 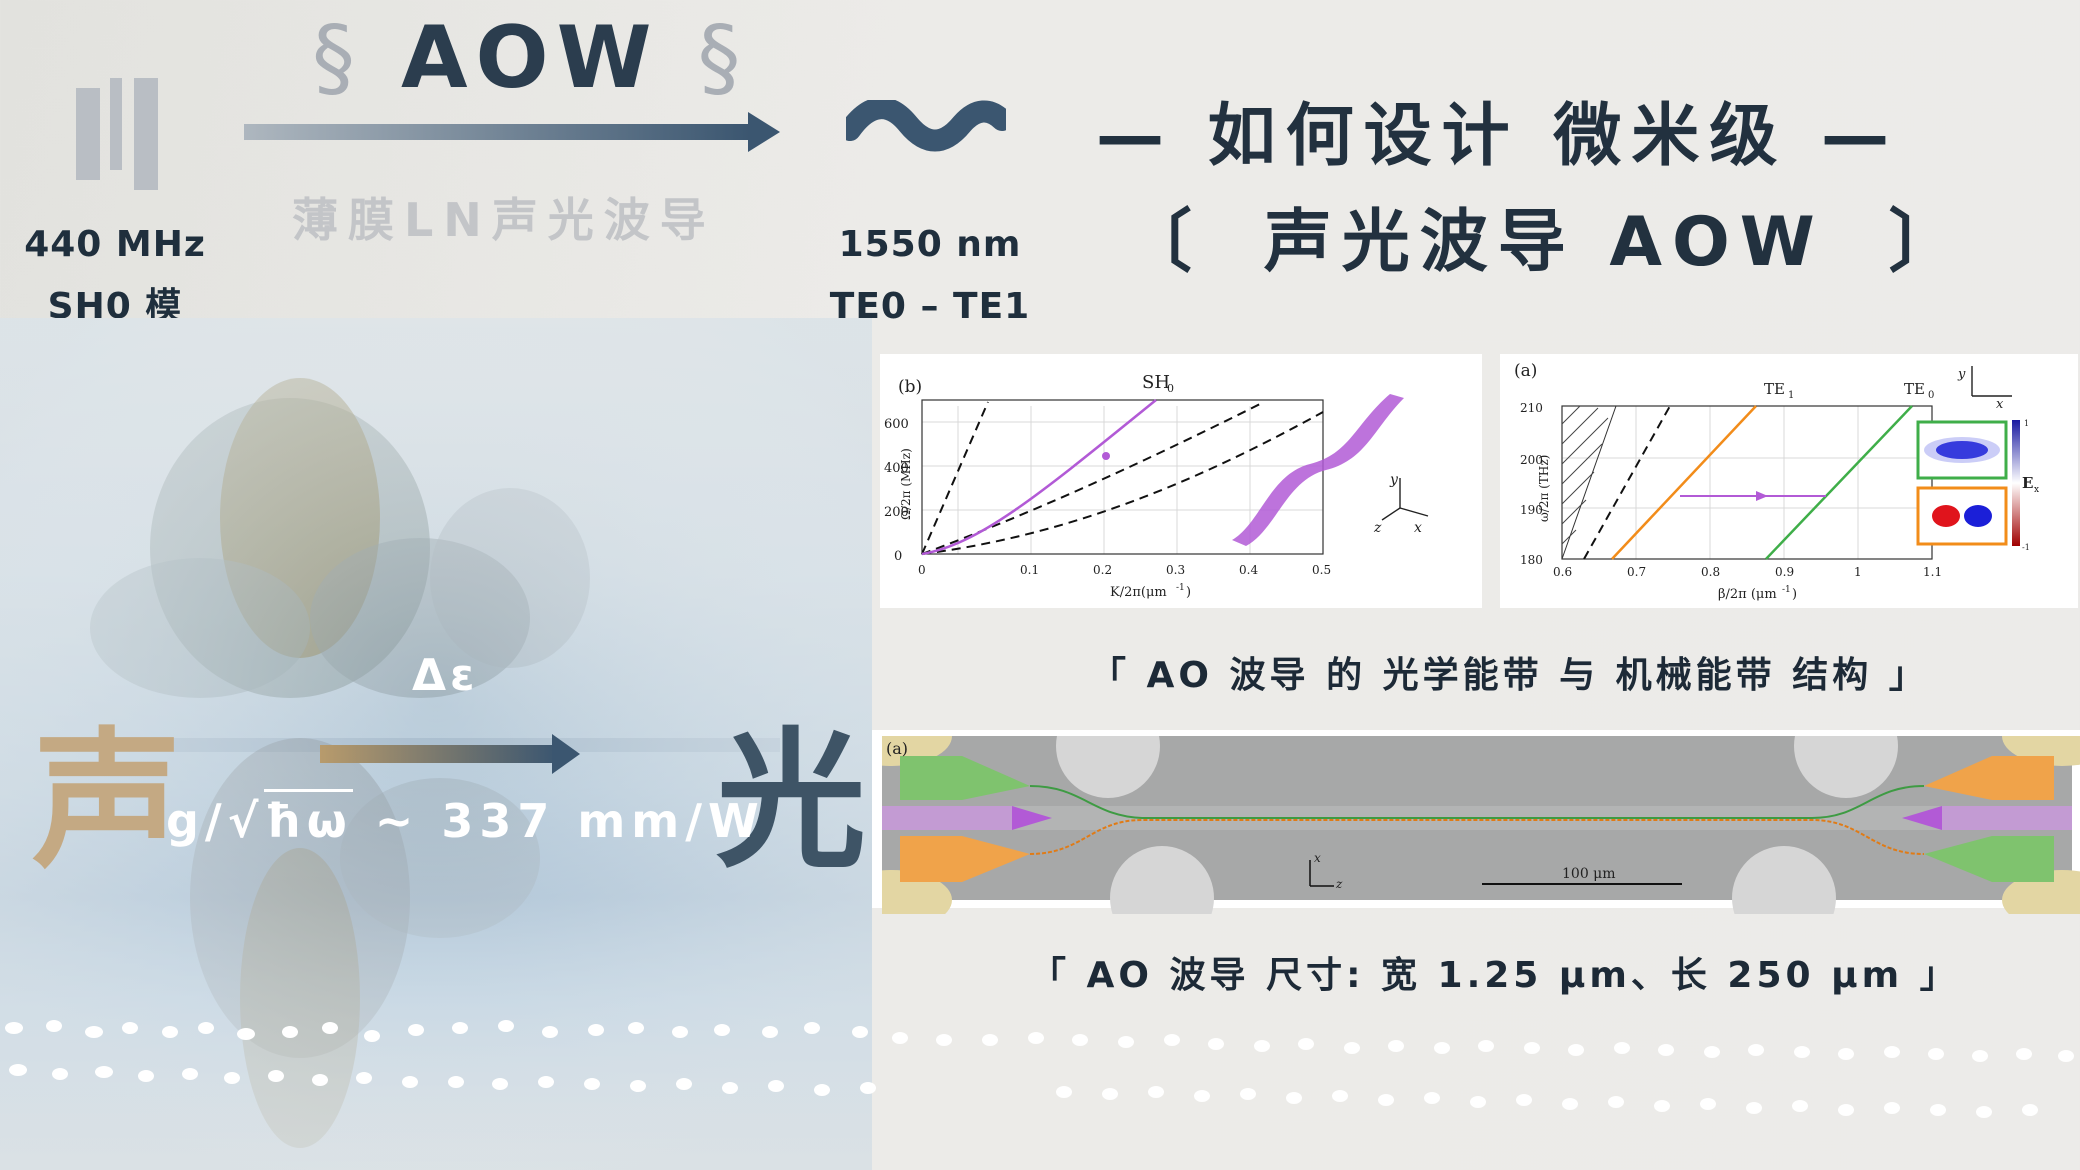 I want to click on right-wavelength: 1550 nm, so click(x=930, y=244).